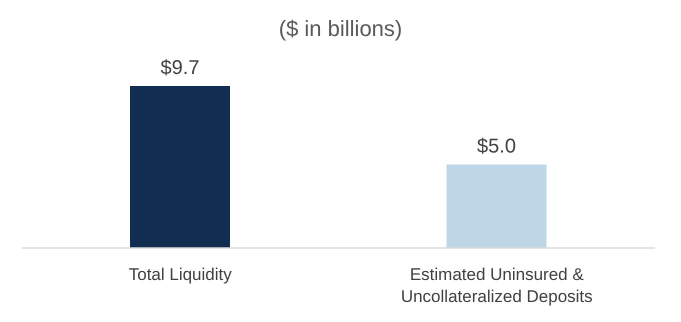 This screenshot has width=681, height=322. Describe the element at coordinates (180, 274) in the screenshot. I see `x-tick-label: Total Liquidity` at that location.